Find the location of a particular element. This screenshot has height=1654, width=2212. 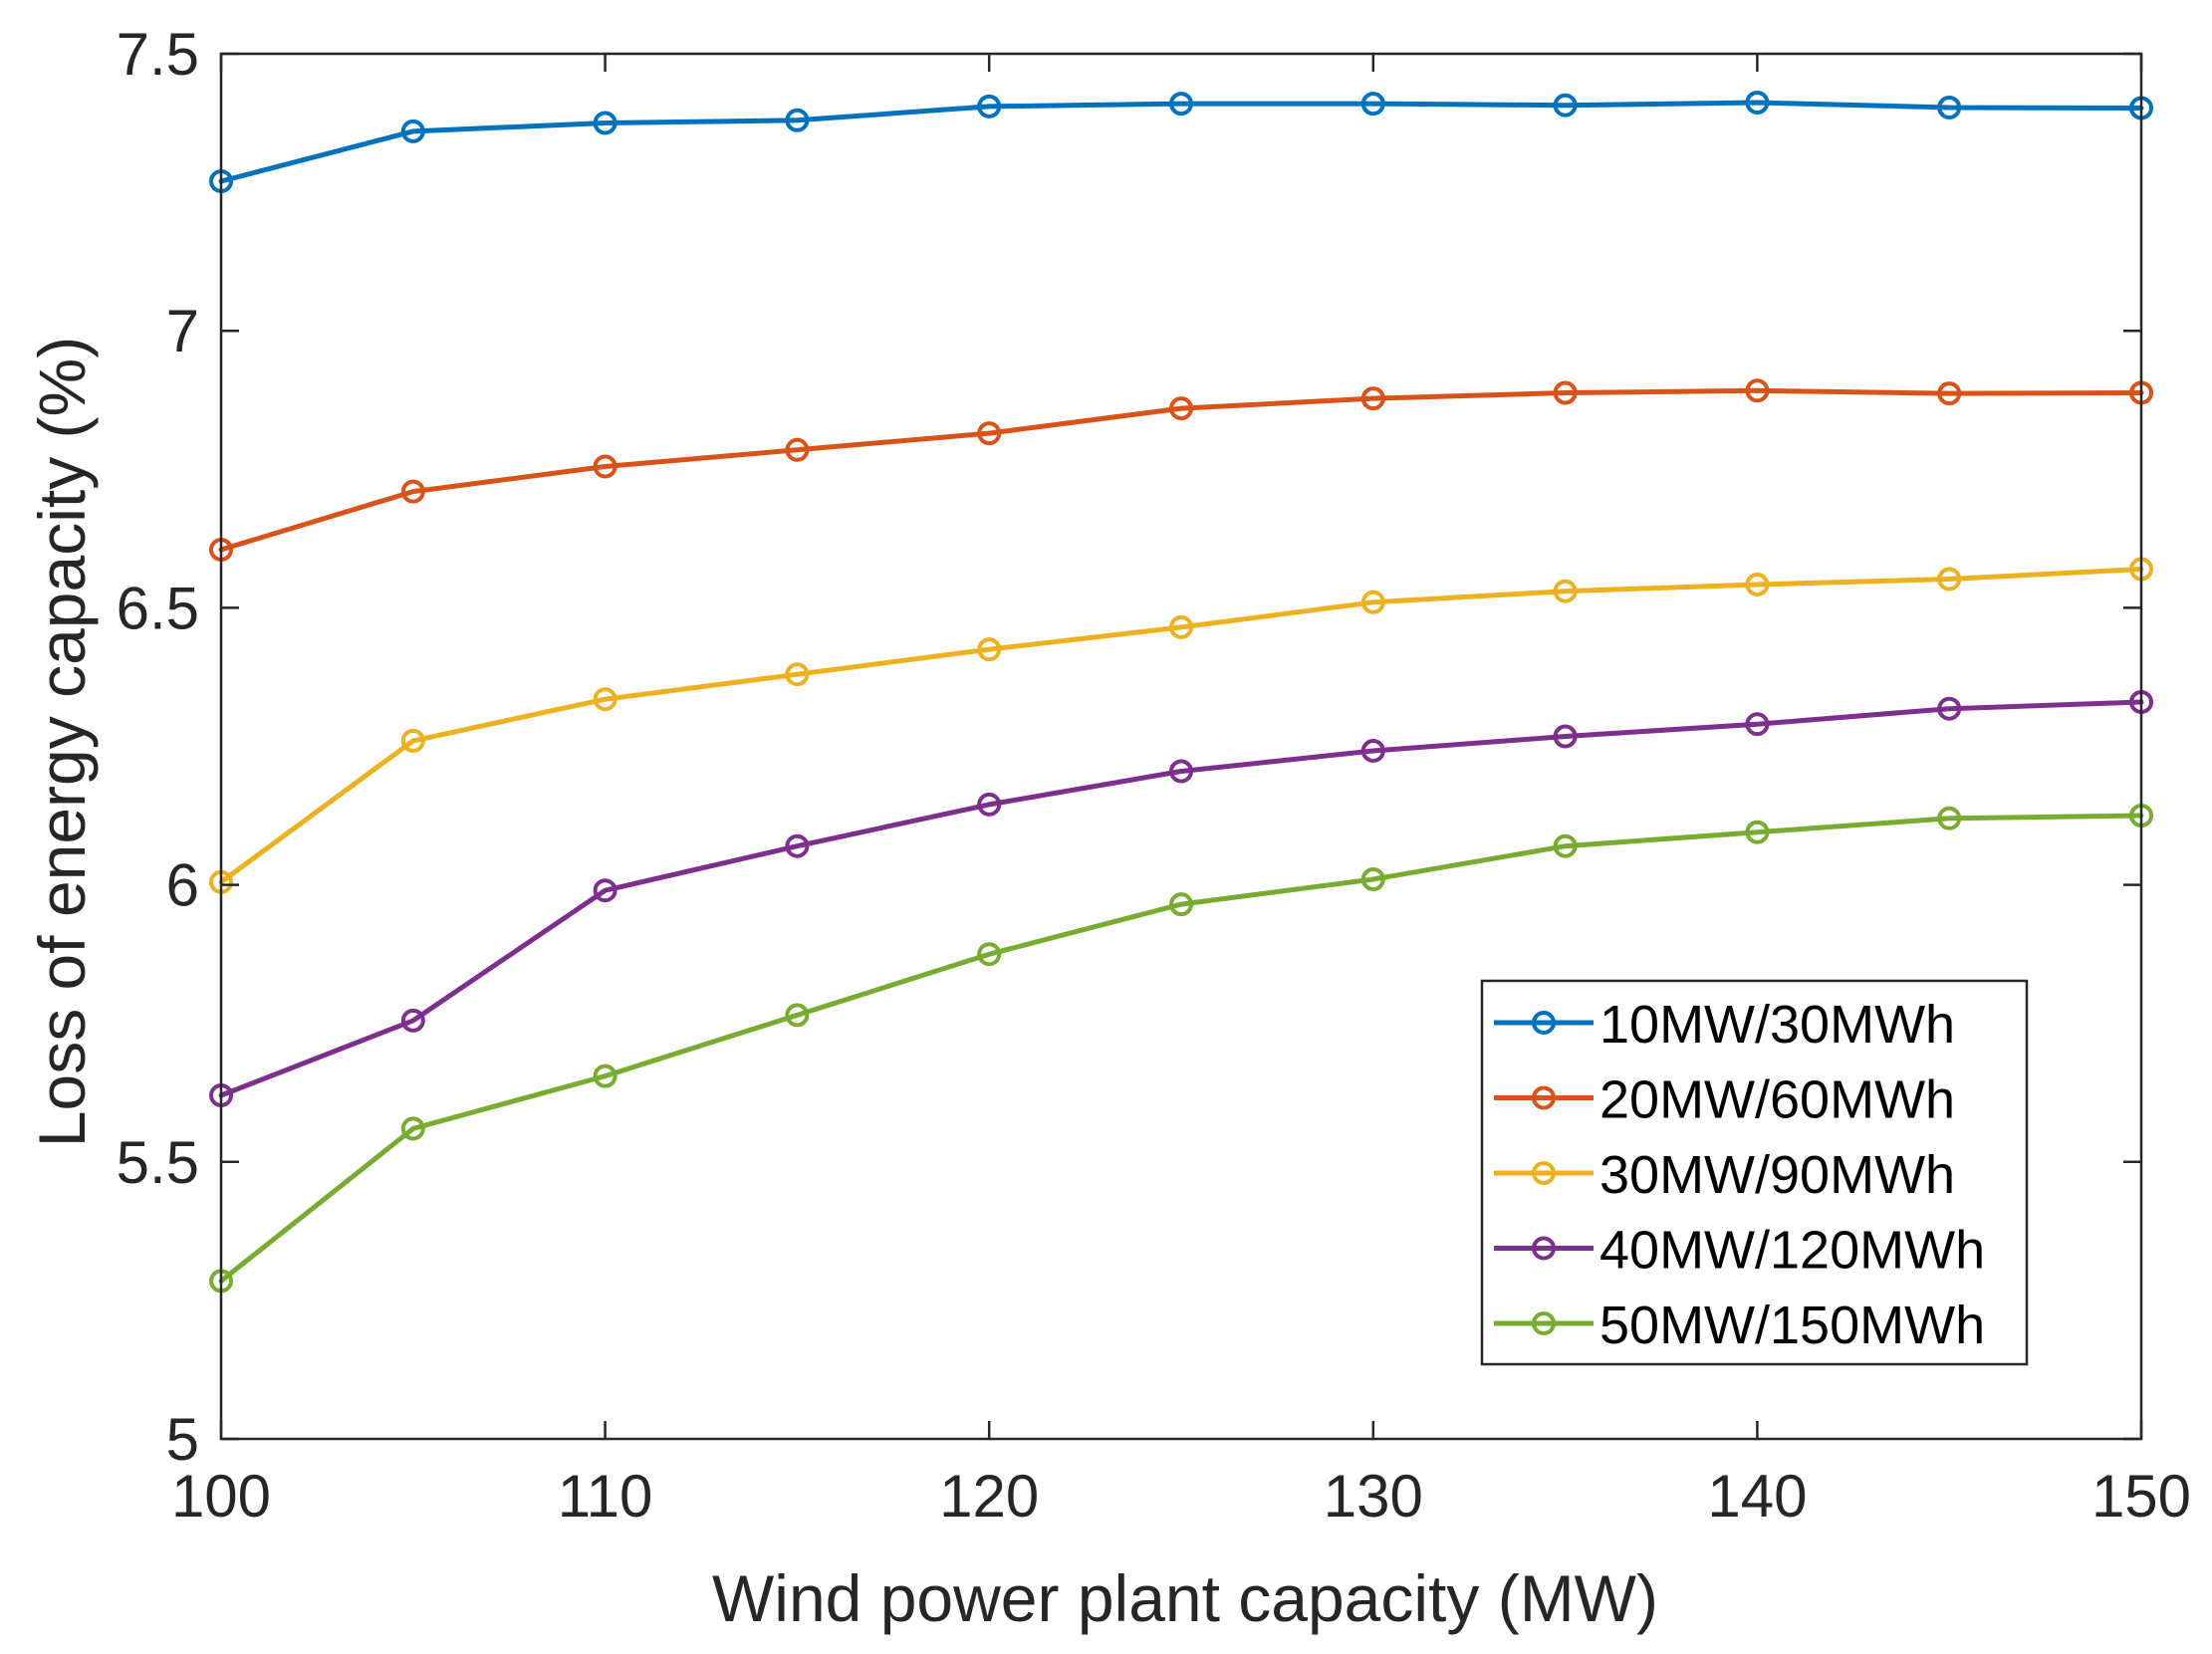

y-tick-label: 7.5 is located at coordinates (158, 54).